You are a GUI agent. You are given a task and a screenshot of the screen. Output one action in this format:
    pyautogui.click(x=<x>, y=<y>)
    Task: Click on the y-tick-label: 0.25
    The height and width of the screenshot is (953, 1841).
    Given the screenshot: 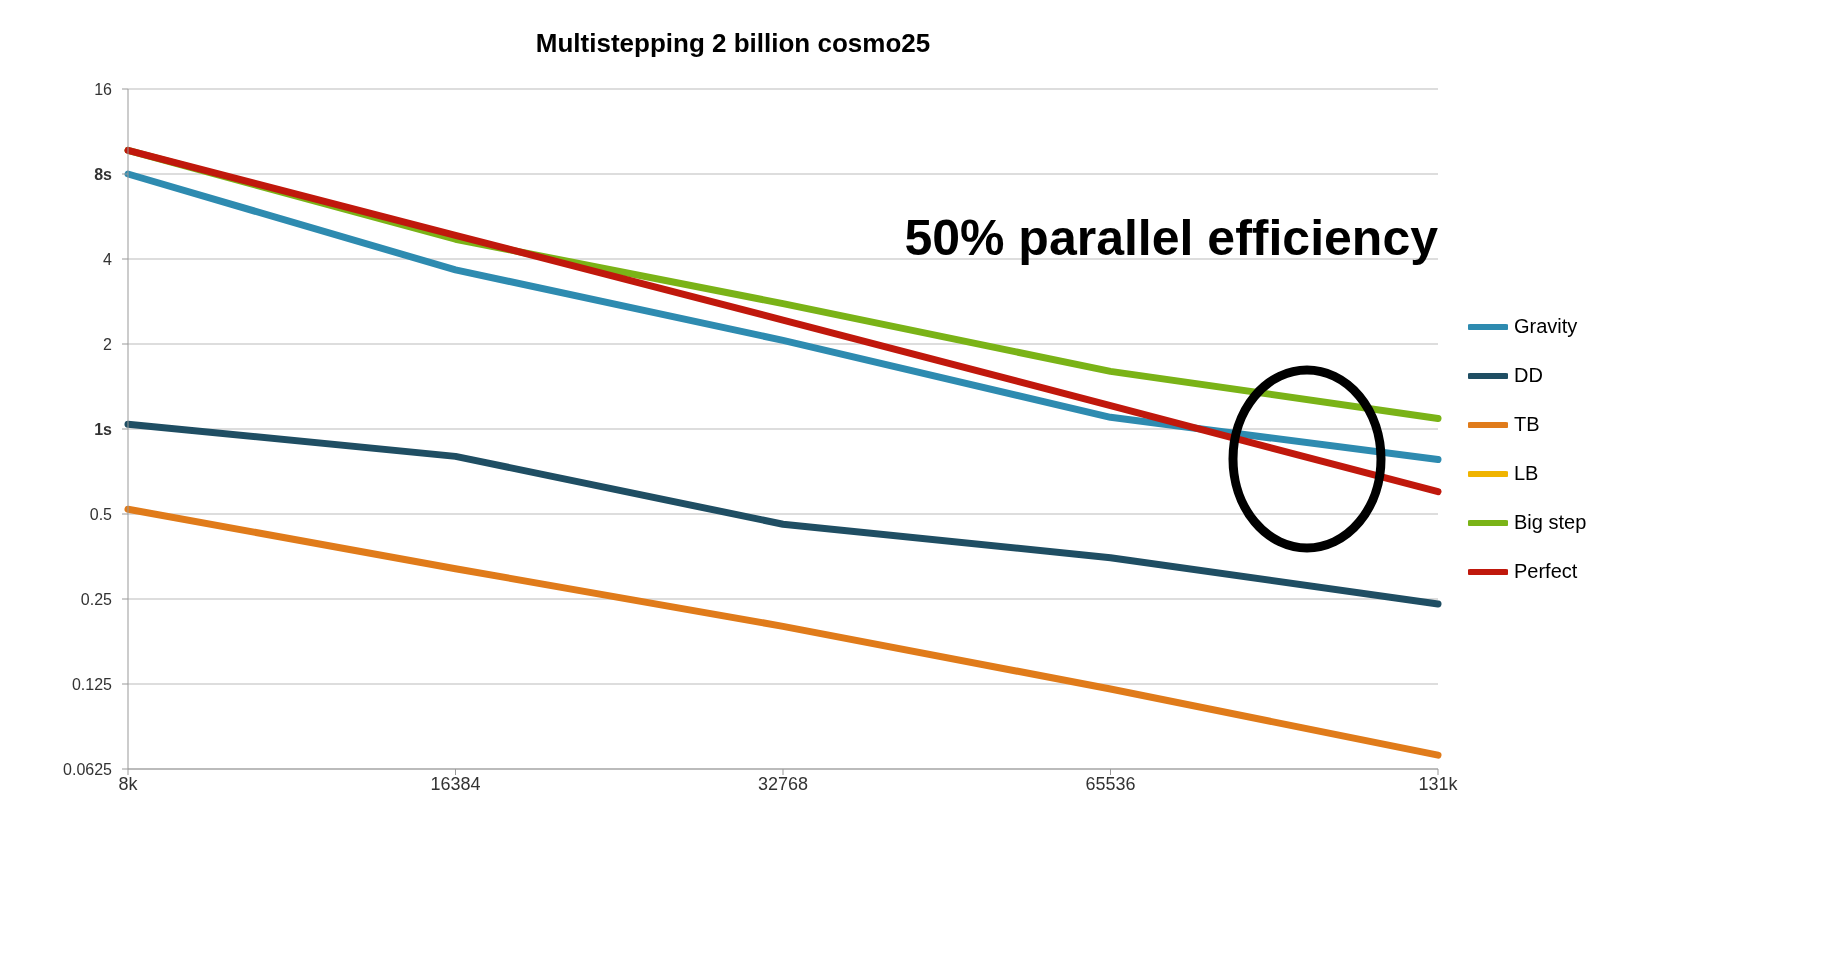 What is the action you would take?
    pyautogui.click(x=96, y=599)
    